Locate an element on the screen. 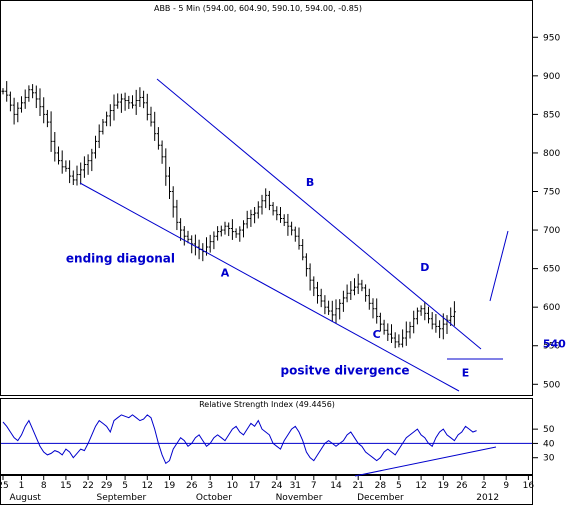 This screenshot has width=567, height=505. date-tick-label: 22 is located at coordinates (87, 486).